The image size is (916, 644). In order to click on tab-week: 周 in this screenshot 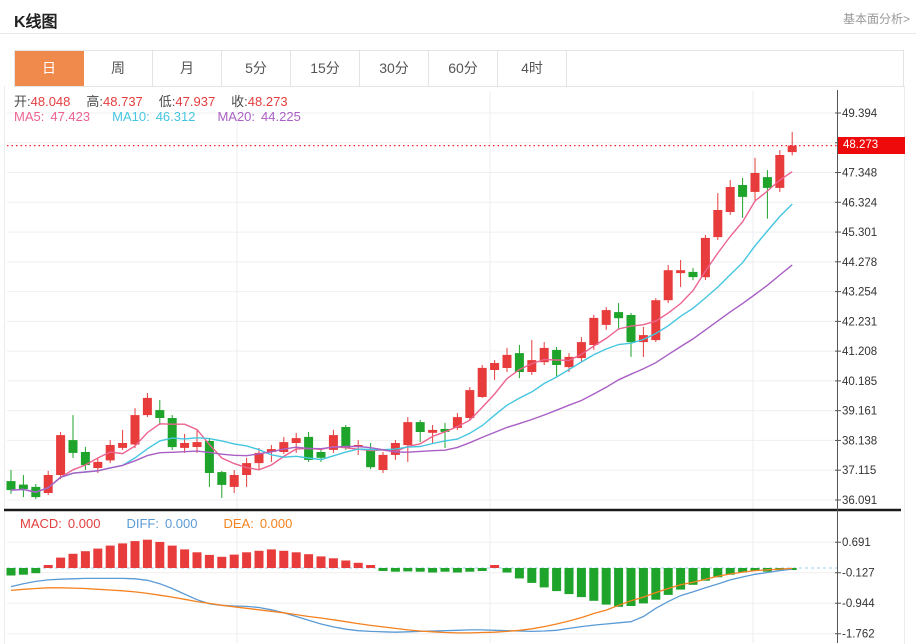, I will do `click(118, 68)`.